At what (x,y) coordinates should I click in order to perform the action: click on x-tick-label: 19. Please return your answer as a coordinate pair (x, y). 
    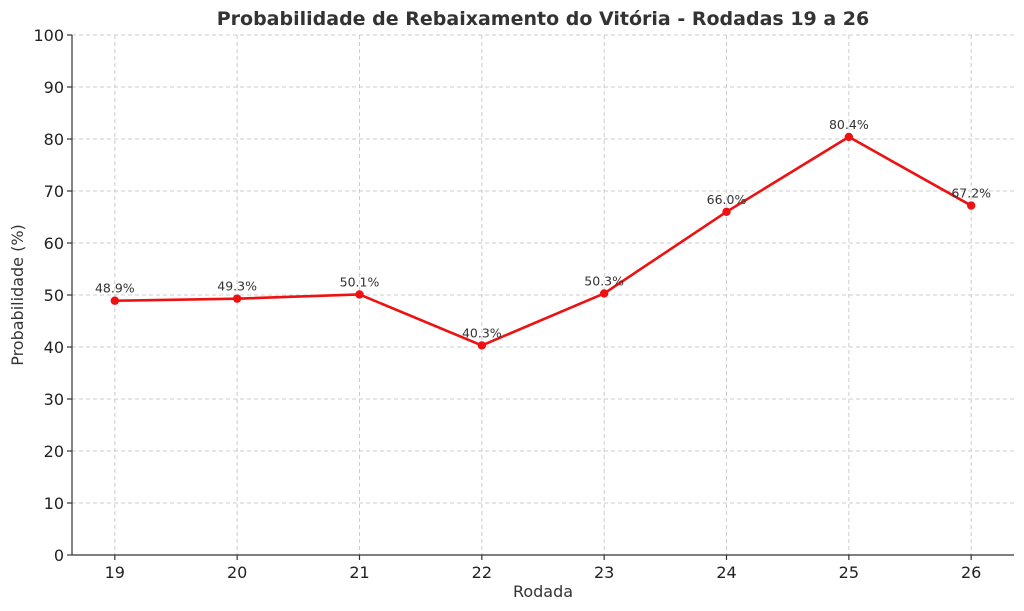
    Looking at the image, I should click on (115, 572).